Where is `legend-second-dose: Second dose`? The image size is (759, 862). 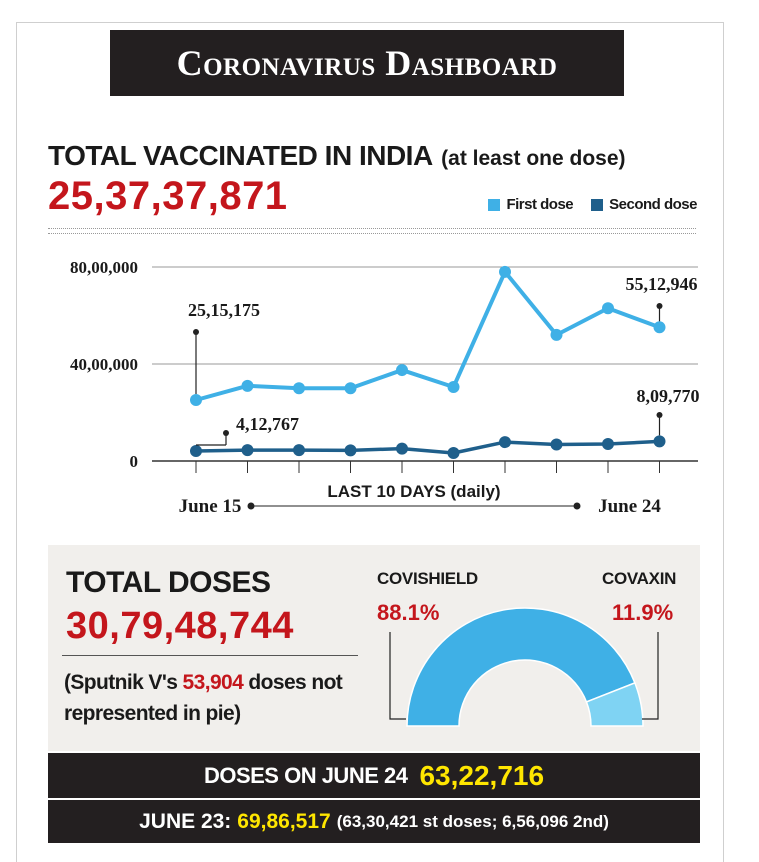
legend-second-dose: Second dose is located at coordinates (644, 204).